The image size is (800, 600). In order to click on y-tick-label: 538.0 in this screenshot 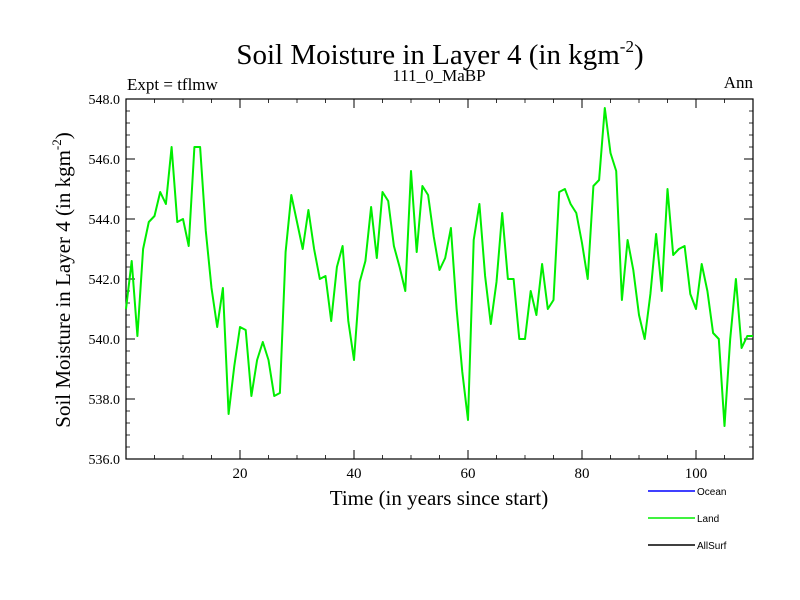, I will do `click(105, 400)`.